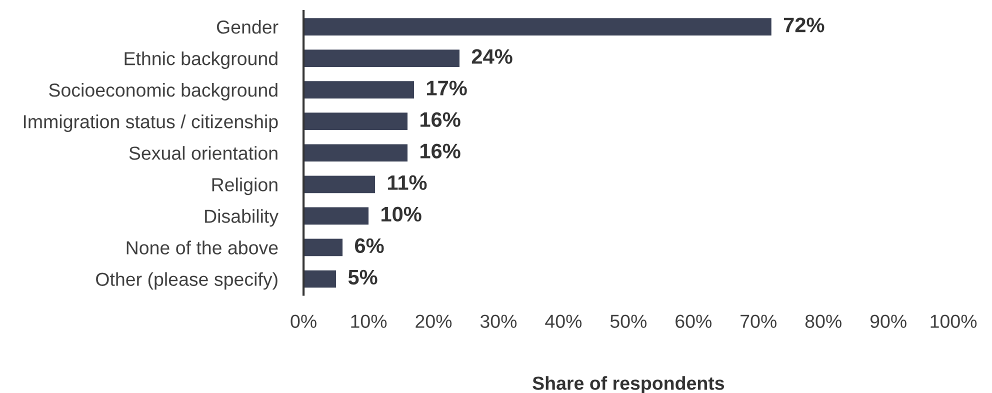 The height and width of the screenshot is (393, 992). What do you see at coordinates (245, 187) in the screenshot?
I see `y-tick-label: Religion` at bounding box center [245, 187].